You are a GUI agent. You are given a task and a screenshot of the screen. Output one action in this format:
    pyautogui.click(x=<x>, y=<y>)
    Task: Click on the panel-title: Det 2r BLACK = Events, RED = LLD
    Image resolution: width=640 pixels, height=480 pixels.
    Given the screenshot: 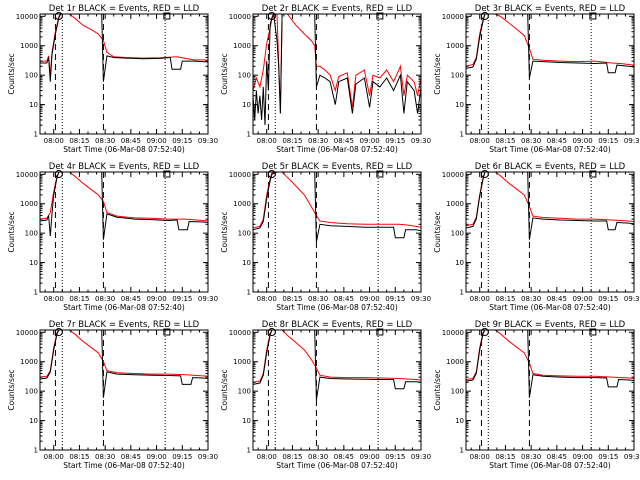 What is the action you would take?
    pyautogui.click(x=337, y=9)
    